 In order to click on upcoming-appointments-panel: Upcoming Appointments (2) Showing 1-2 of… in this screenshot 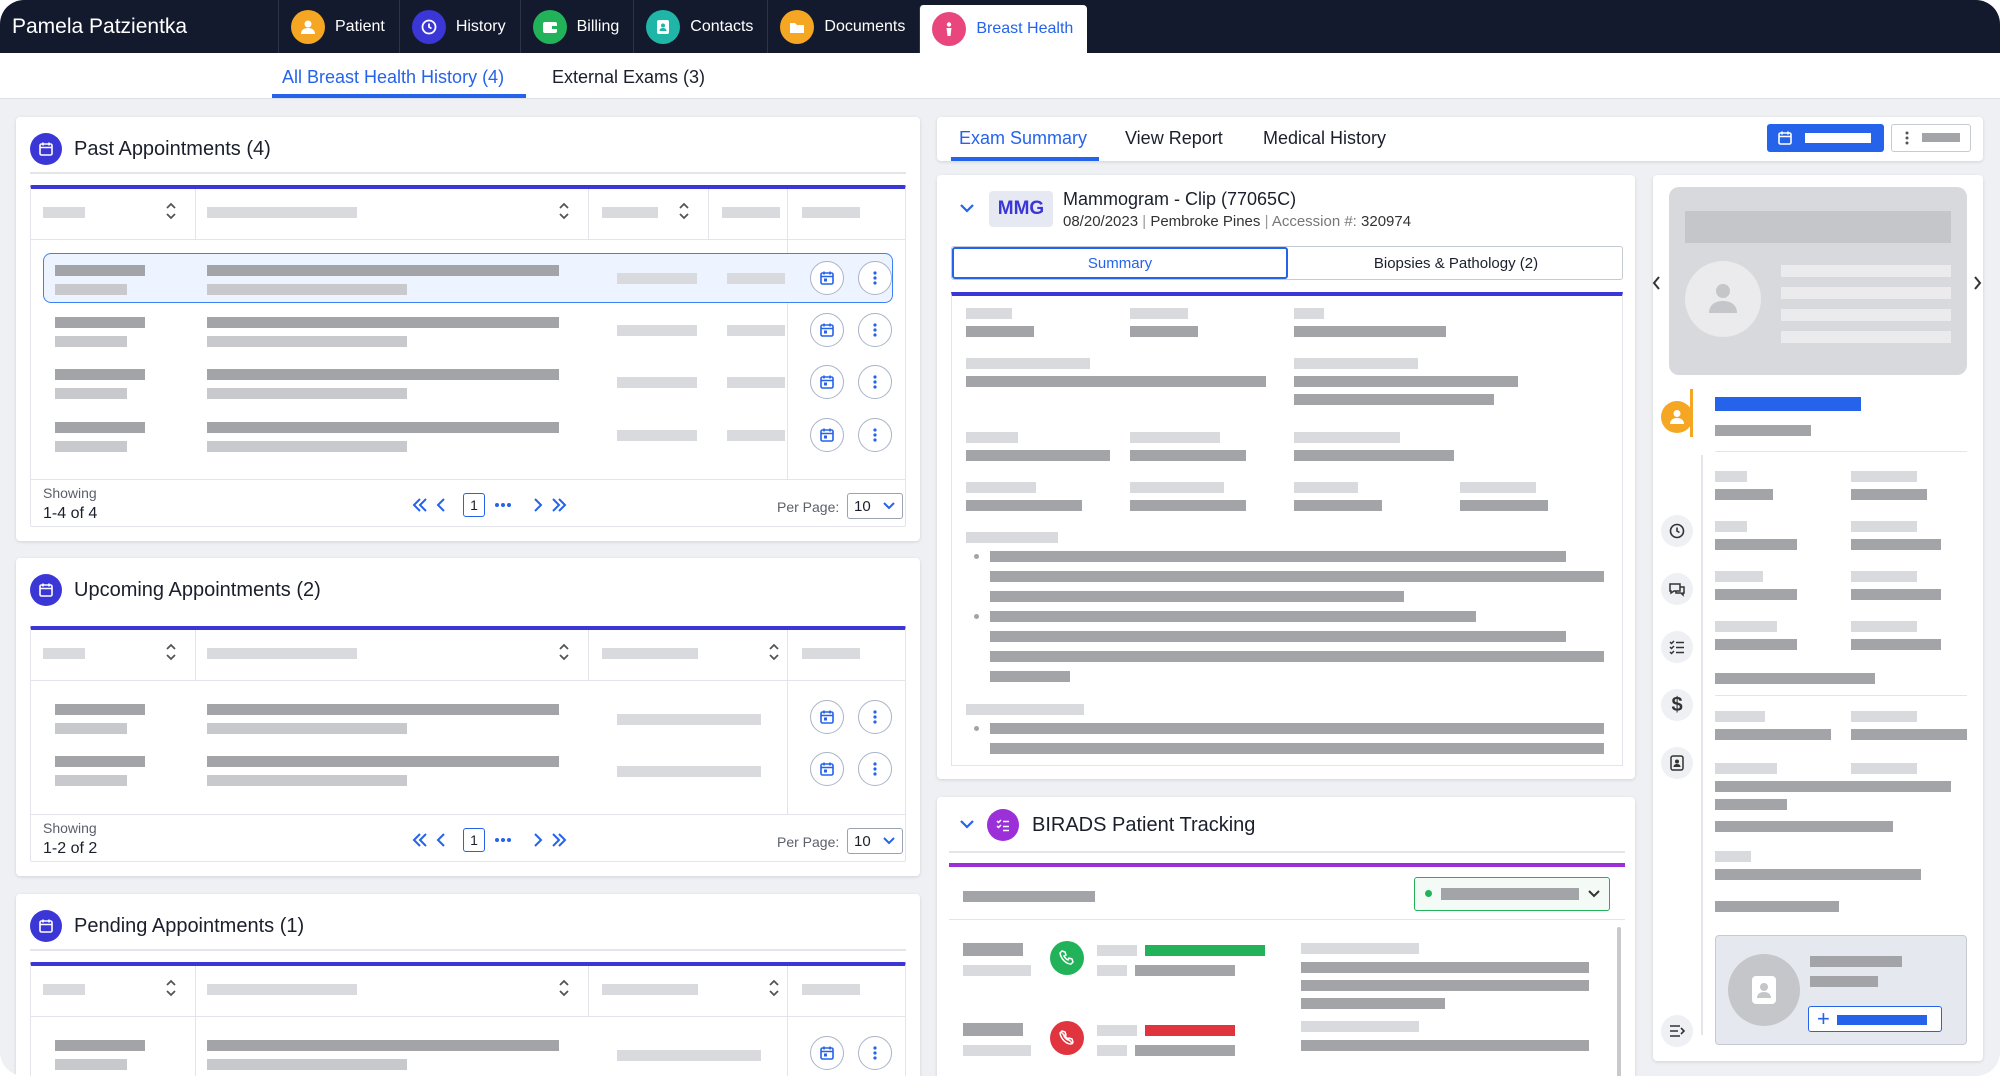, I will do `click(468, 717)`.